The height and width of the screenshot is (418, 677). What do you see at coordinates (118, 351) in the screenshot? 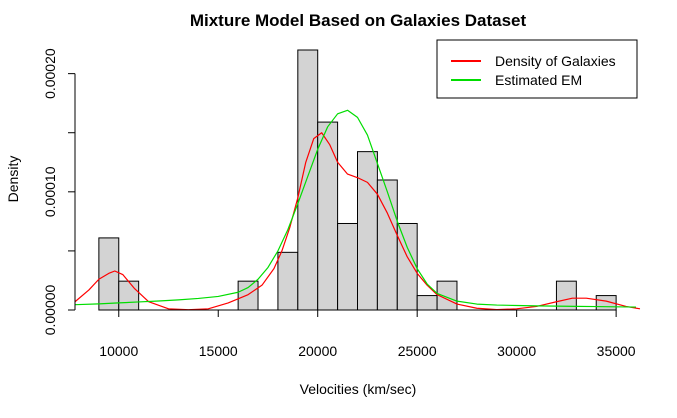
I see `x-tick-label-10000: 10000` at bounding box center [118, 351].